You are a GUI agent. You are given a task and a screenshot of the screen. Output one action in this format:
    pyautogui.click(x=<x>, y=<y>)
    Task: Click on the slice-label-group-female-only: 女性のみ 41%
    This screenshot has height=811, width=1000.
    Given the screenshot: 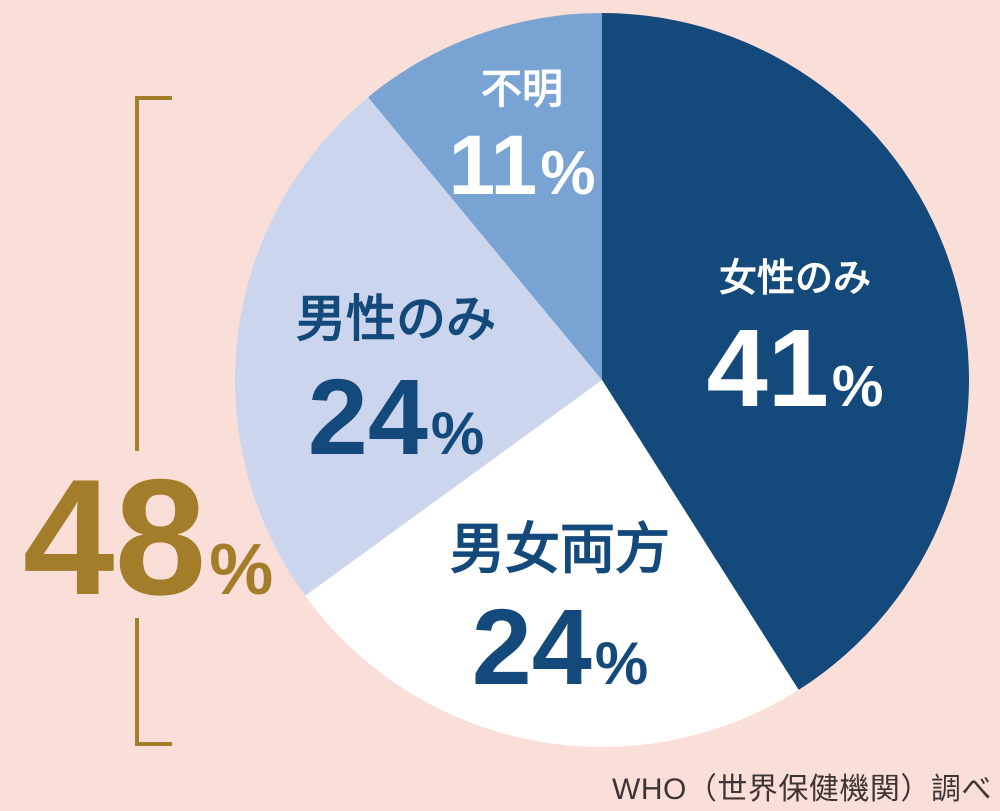 What is the action you would take?
    pyautogui.click(x=795, y=341)
    